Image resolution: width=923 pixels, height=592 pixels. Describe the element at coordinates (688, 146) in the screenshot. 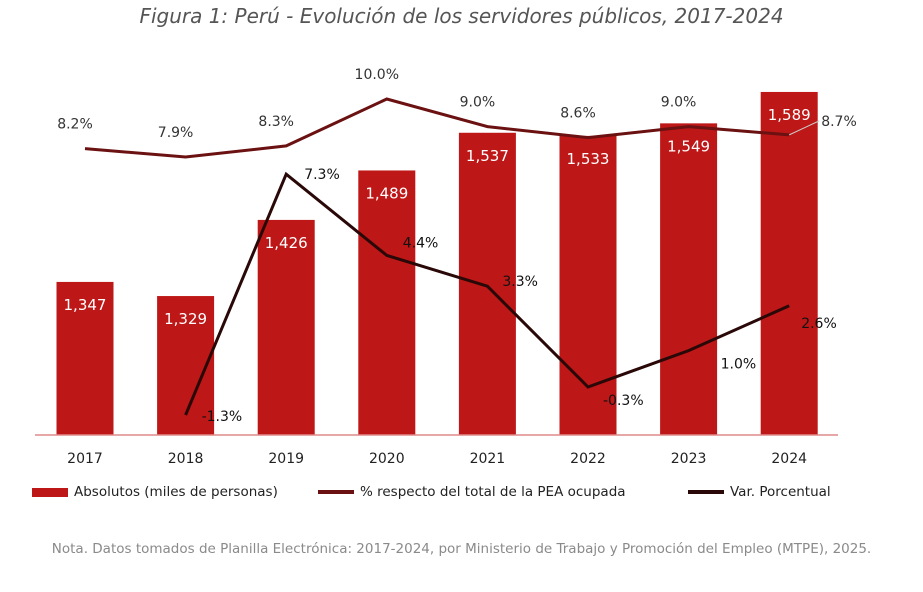

I see `bar-label-2023: 1,549` at that location.